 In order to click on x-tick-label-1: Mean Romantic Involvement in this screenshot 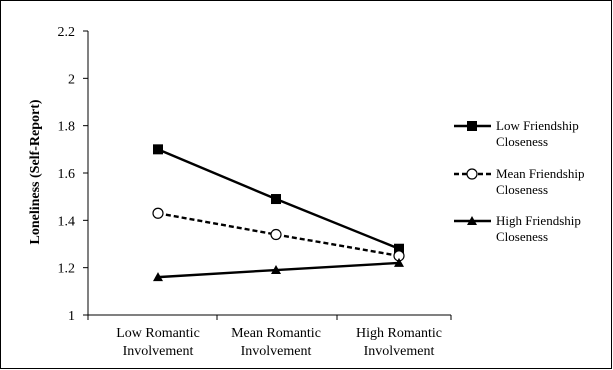, I will do `click(276, 342)`.